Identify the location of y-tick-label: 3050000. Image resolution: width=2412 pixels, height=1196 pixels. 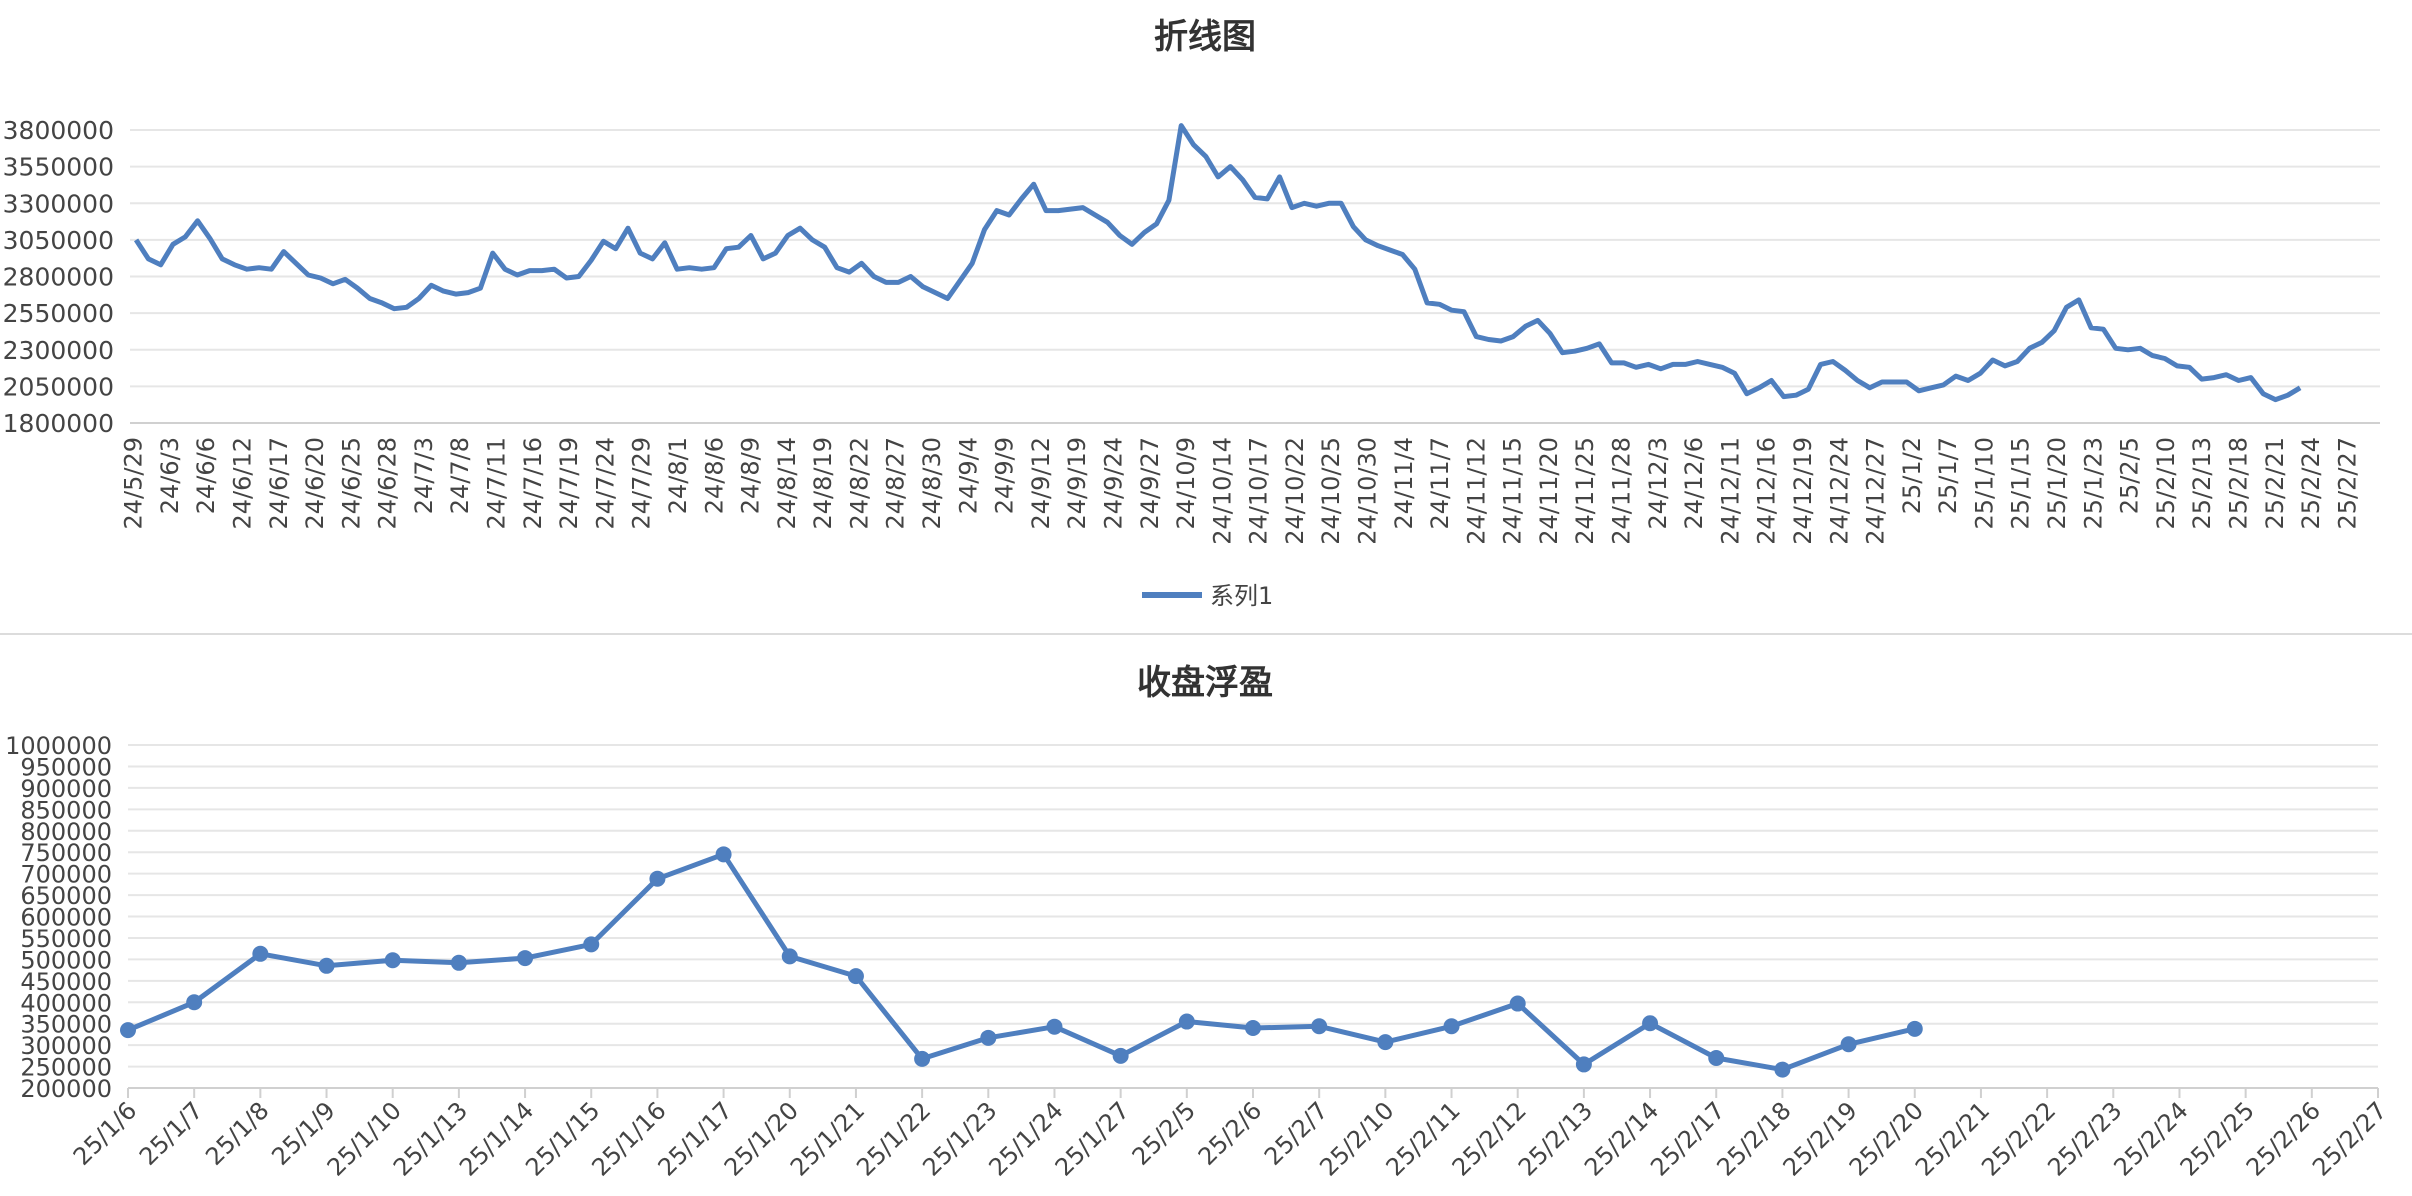
(58, 240).